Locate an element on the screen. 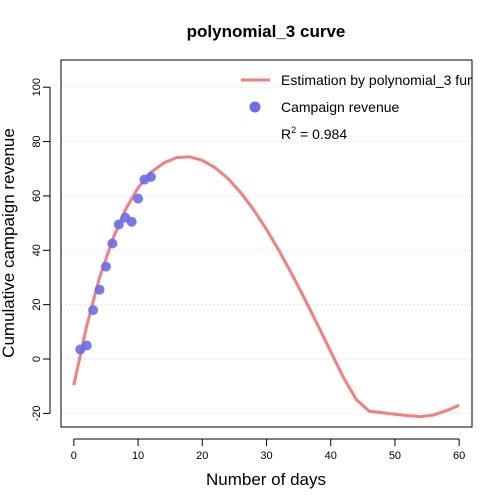 This screenshot has height=504, width=504. x-tick-label: 30 is located at coordinates (266, 456).